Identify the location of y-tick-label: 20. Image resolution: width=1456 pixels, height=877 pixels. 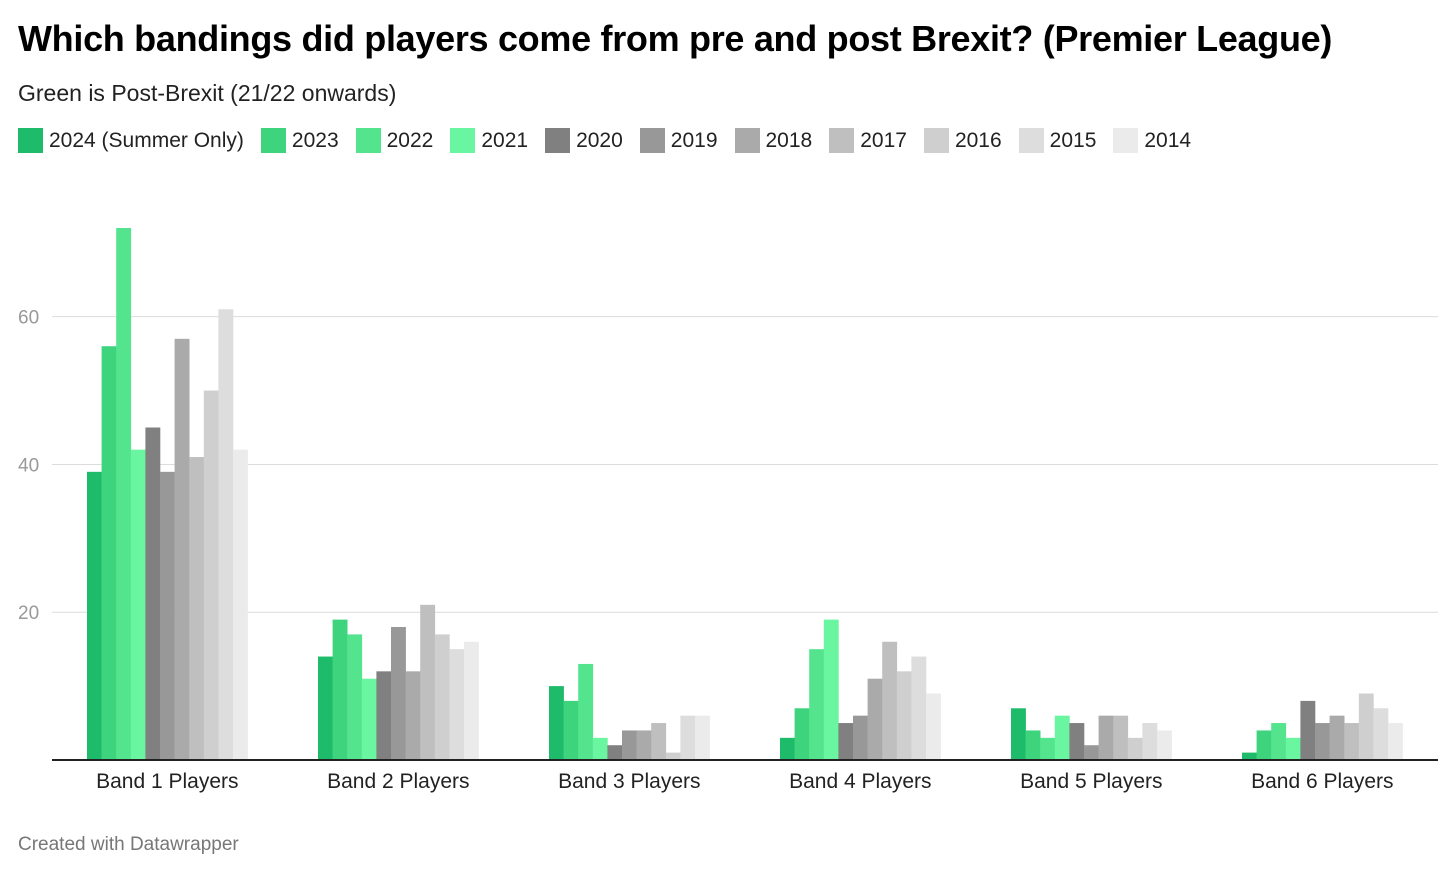
(28, 613).